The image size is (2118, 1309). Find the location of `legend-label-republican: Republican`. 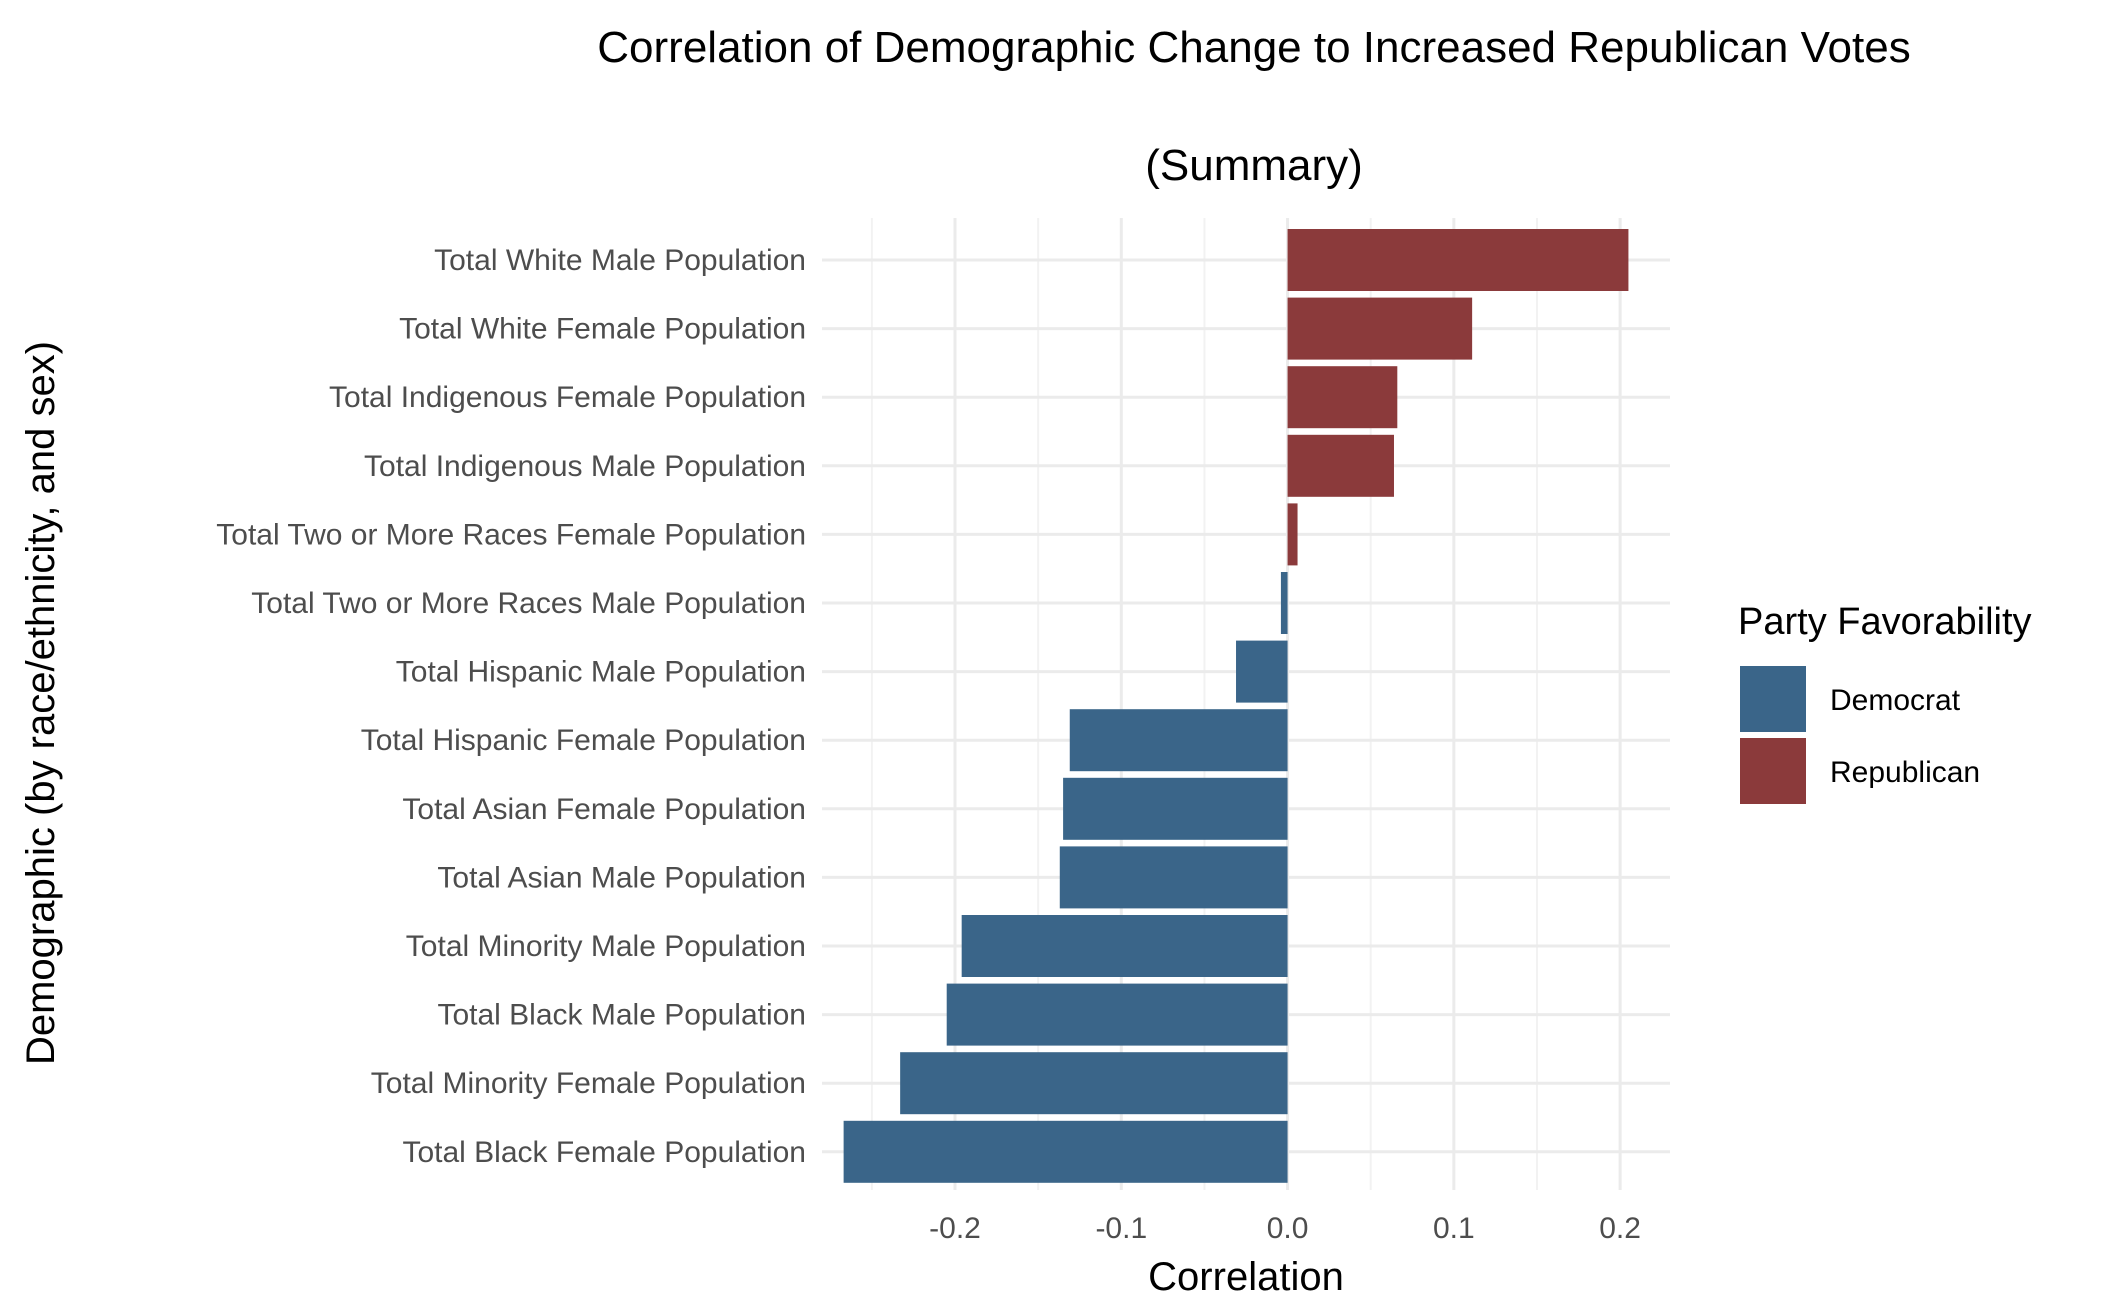

legend-label-republican: Republican is located at coordinates (1905, 772).